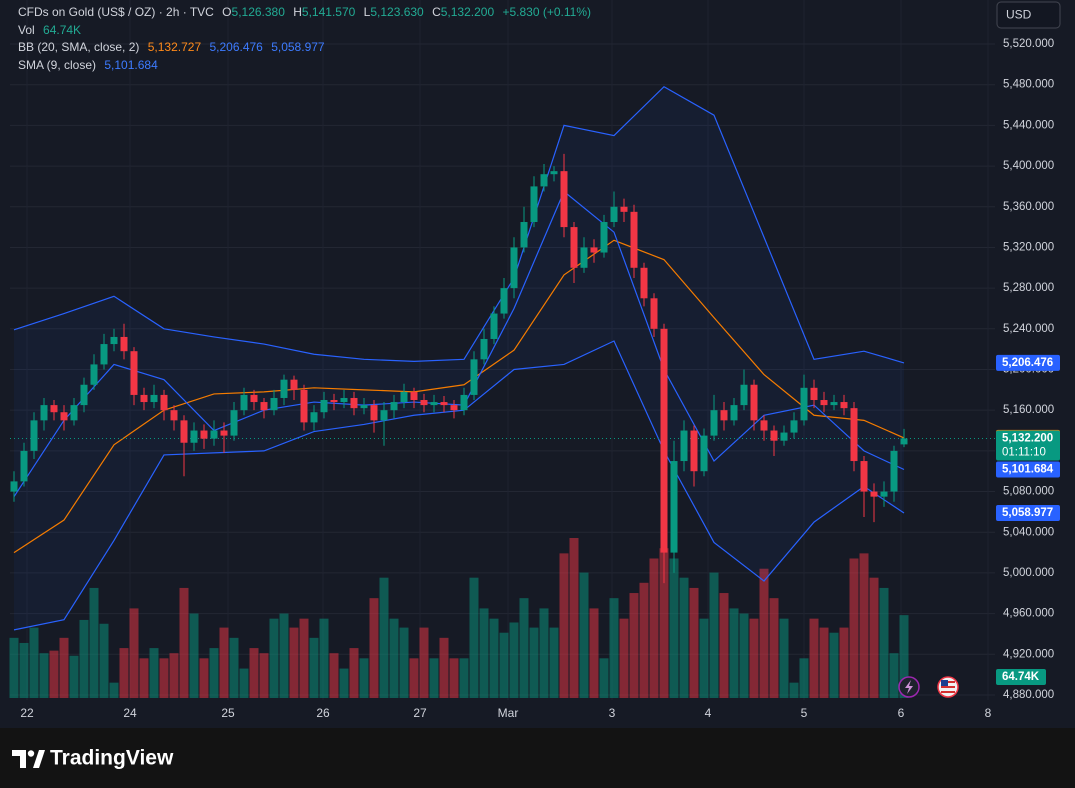  I want to click on last-price-box, so click(1028, 445).